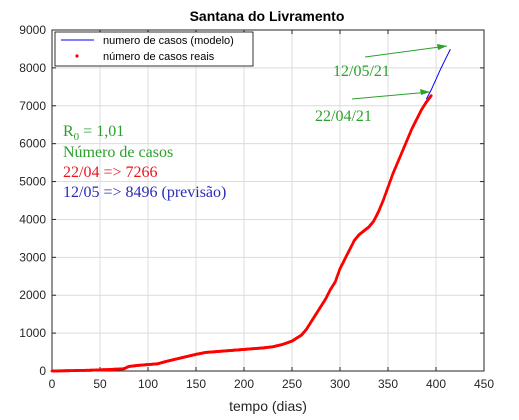  What do you see at coordinates (268, 406) in the screenshot?
I see `x-axis-label: tempo (dias)` at bounding box center [268, 406].